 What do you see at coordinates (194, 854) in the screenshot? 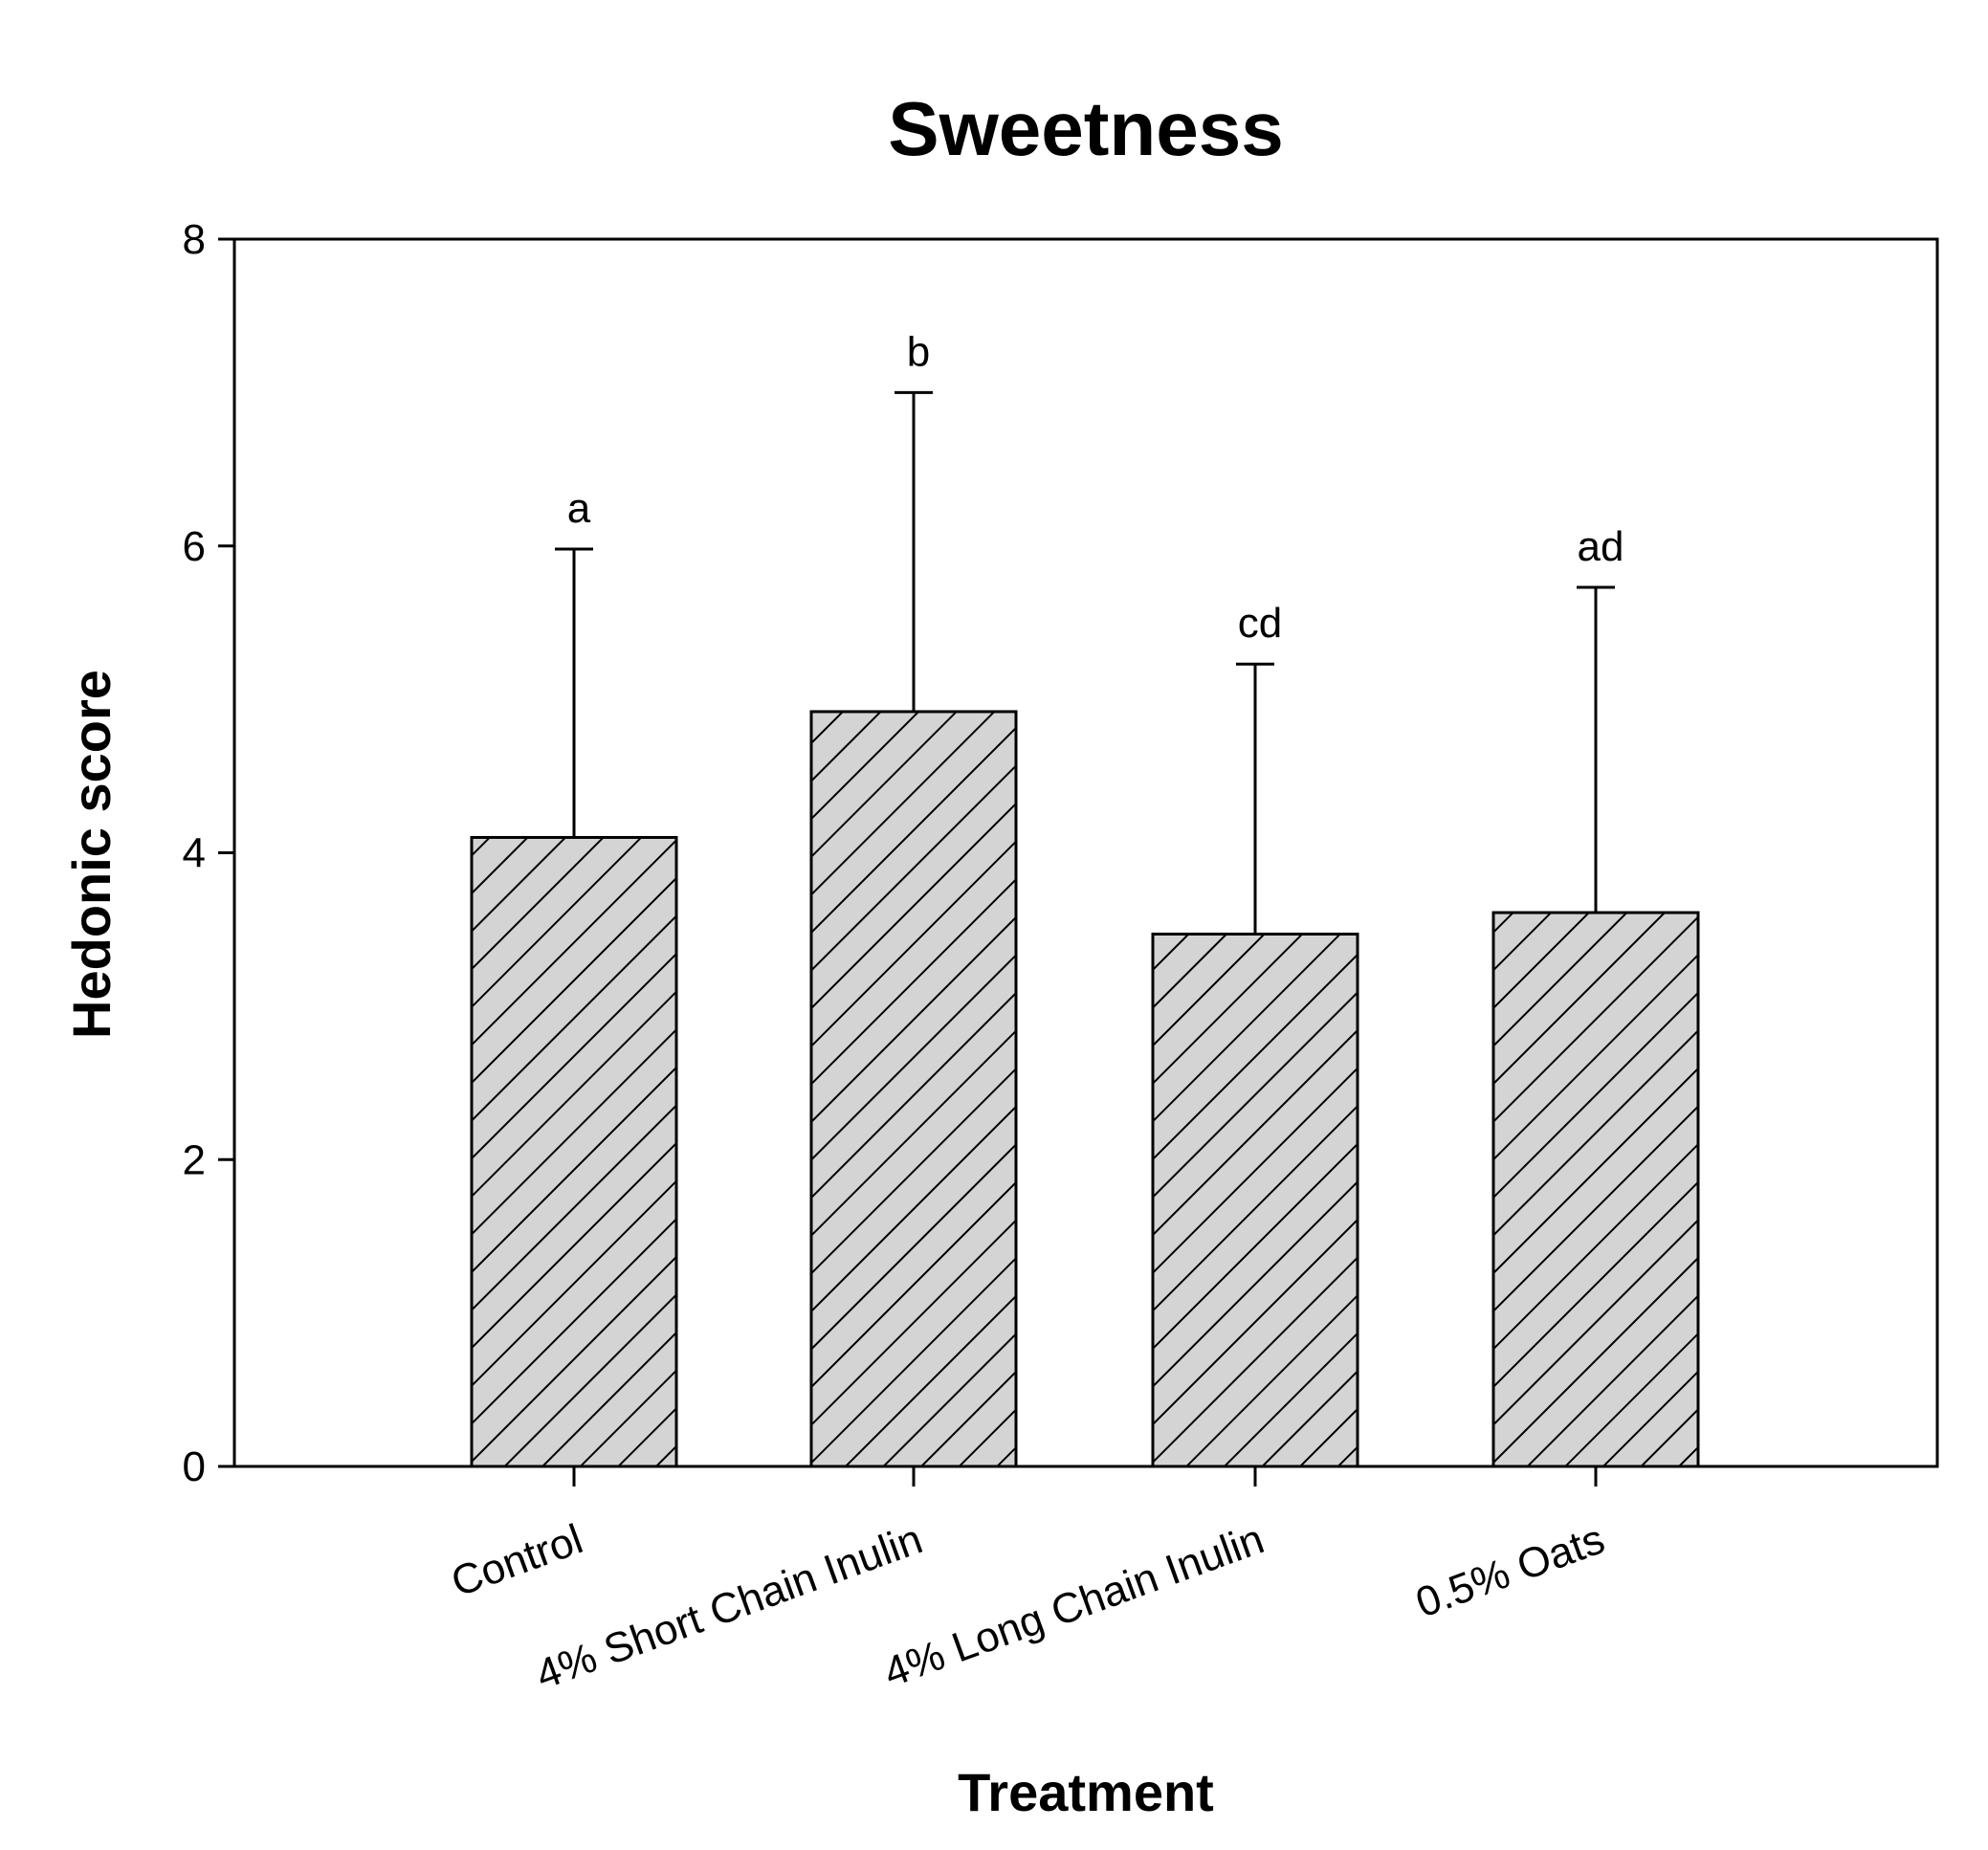
I see `y-tick-label: 4` at bounding box center [194, 854].